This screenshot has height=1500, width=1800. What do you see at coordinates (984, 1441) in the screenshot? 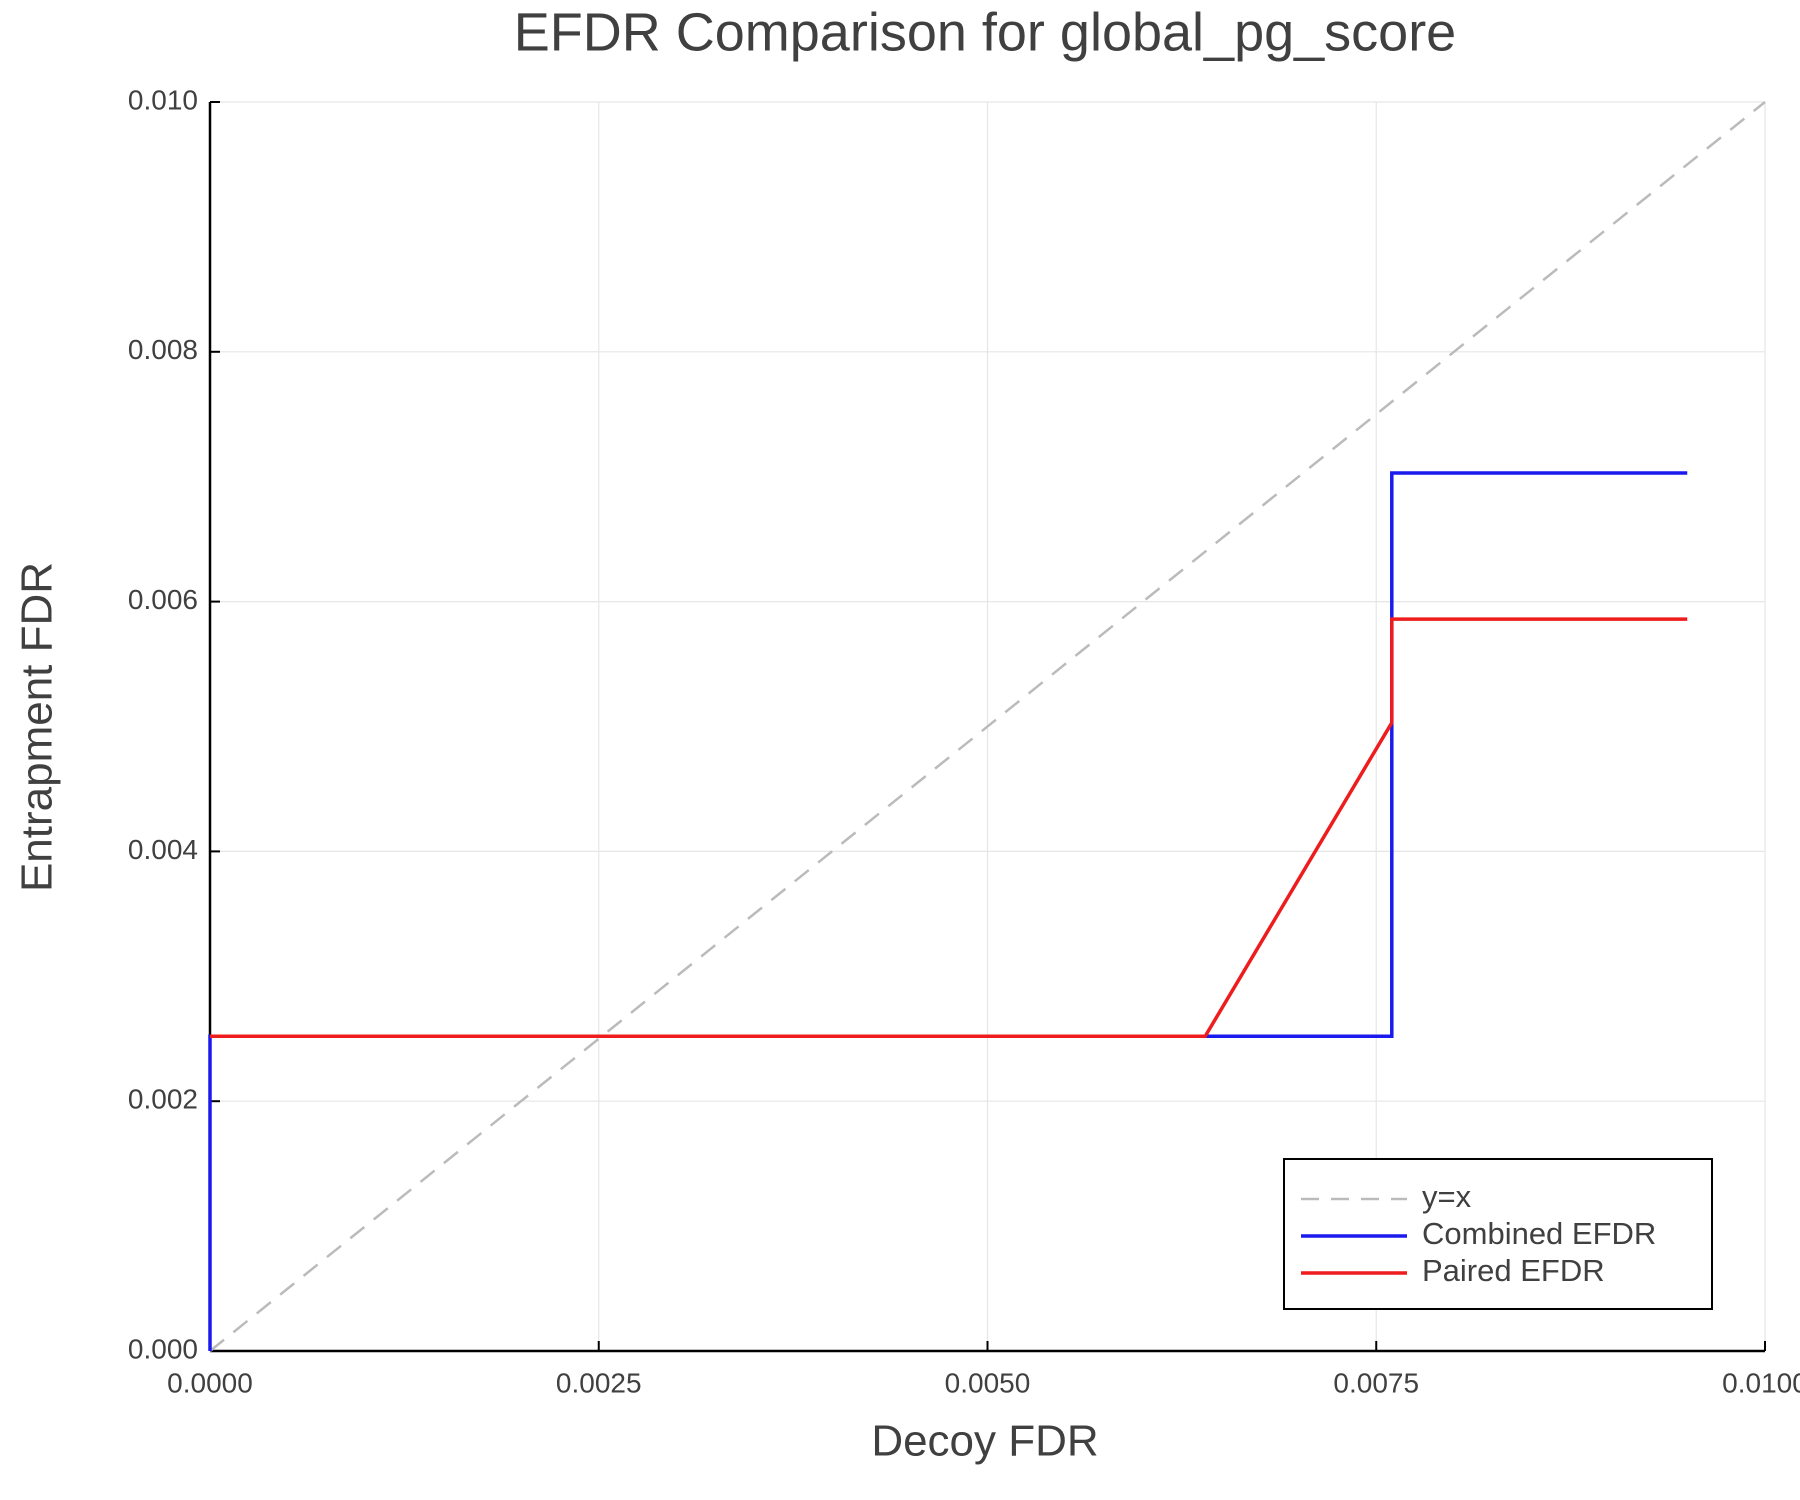
I see `x-axis-label: Decoy FDR` at bounding box center [984, 1441].